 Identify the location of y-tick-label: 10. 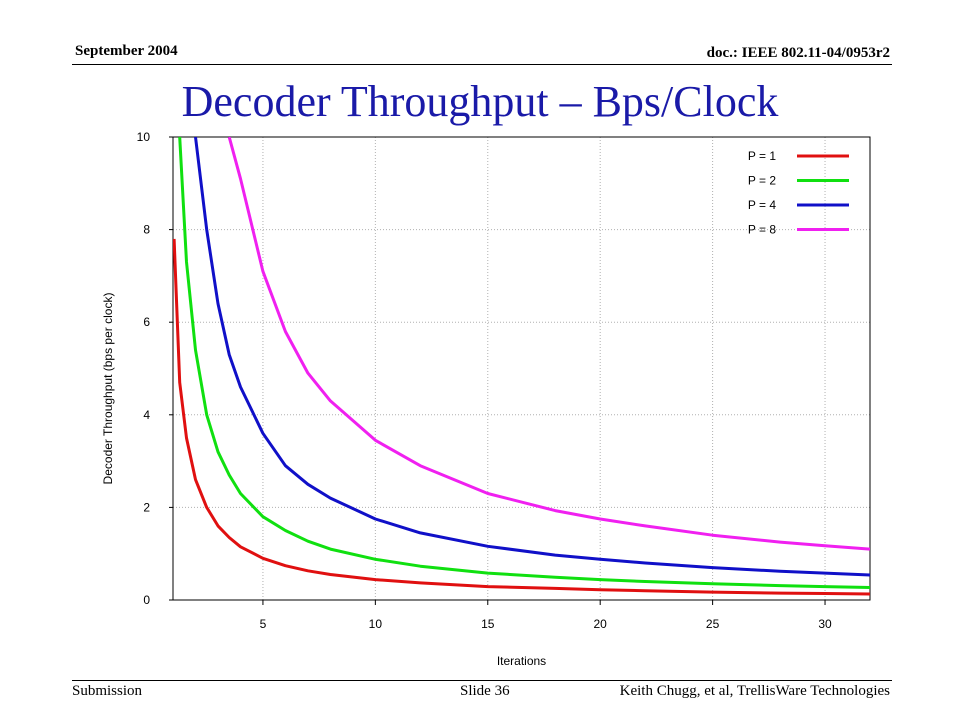
(144, 137).